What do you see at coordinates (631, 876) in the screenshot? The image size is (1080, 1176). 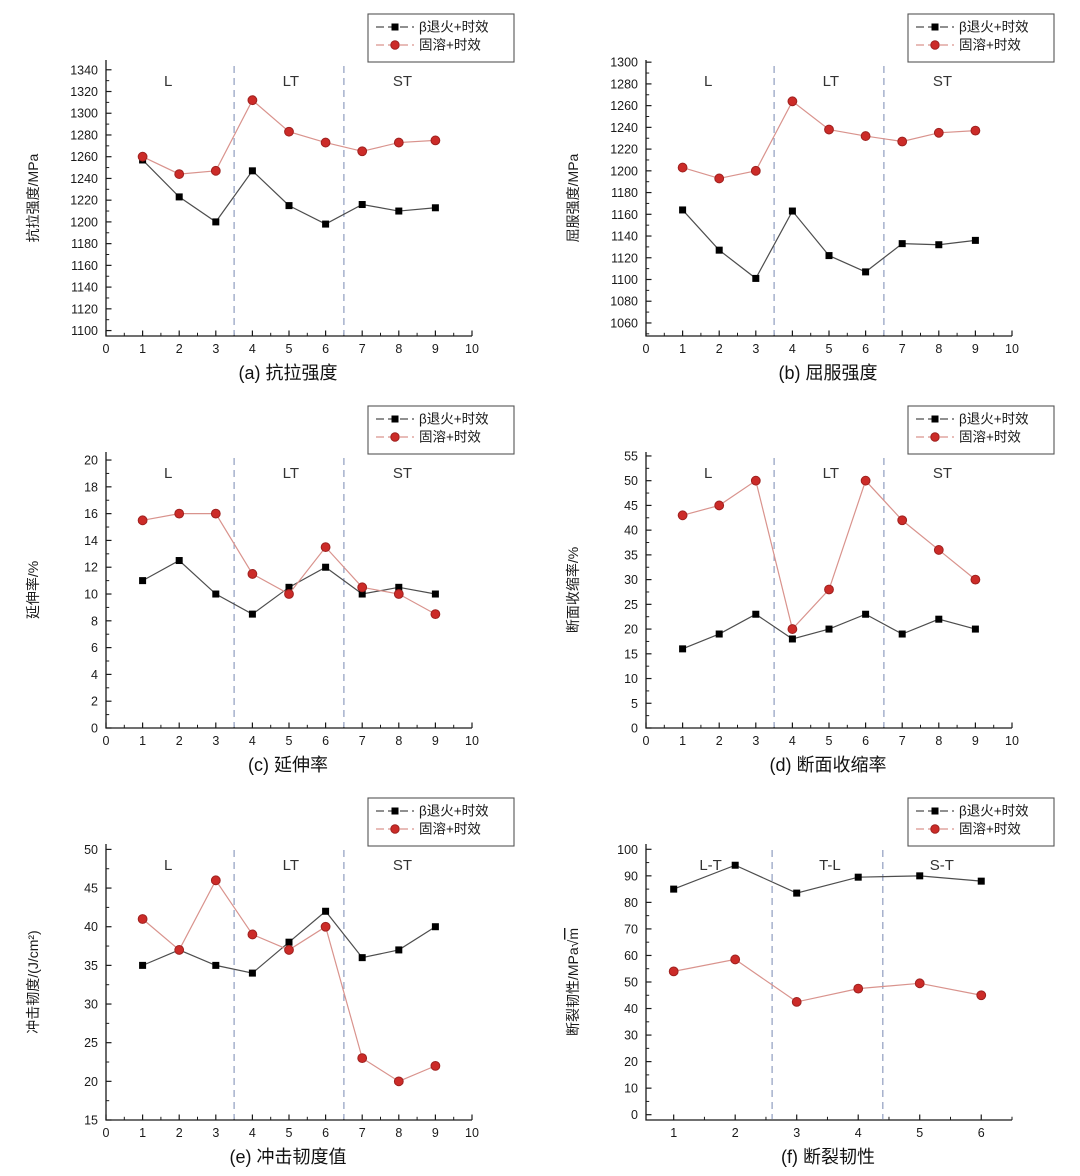 I see `y-tick-label: 90` at bounding box center [631, 876].